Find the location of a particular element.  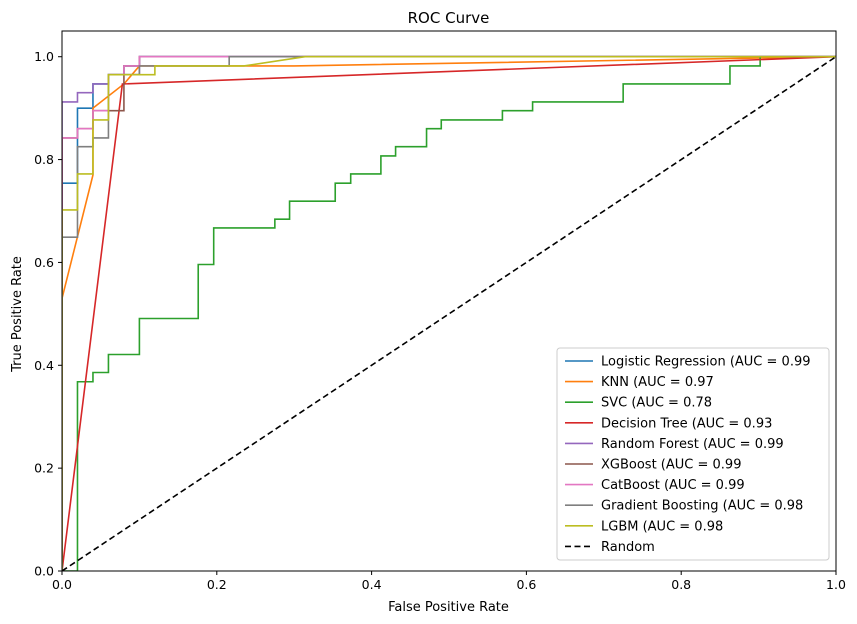

legend-entry: Gradient Boosting (AUC = 0.98 is located at coordinates (702, 506).